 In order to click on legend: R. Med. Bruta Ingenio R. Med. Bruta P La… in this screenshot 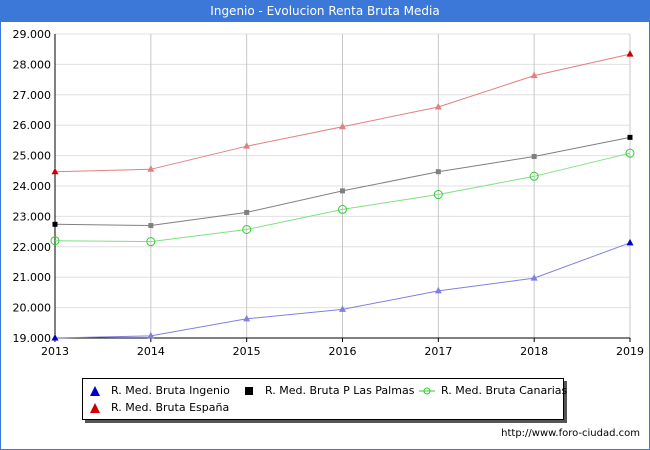, I will do `click(325, 399)`.